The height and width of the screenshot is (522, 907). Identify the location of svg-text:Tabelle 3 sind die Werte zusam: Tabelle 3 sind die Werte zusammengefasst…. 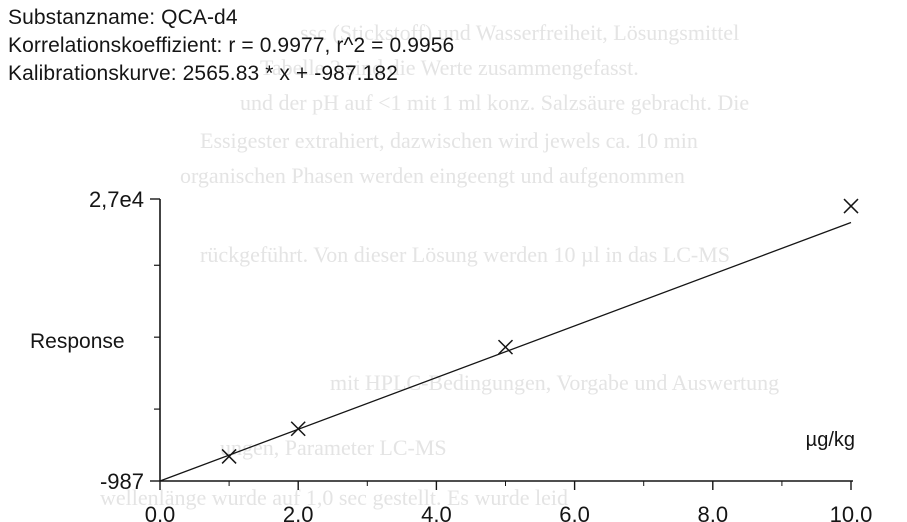
(449, 67).